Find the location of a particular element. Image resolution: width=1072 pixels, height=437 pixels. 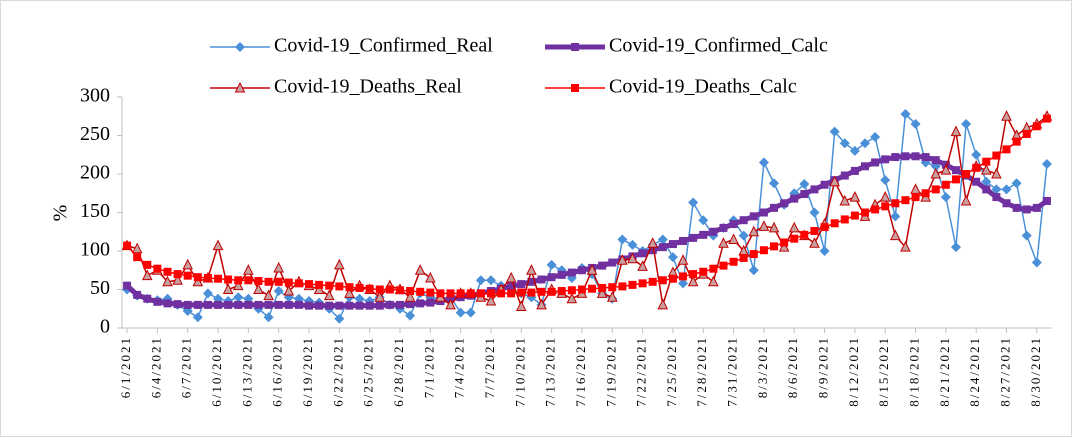

x-tick-label: 6/1/2021 is located at coordinates (125, 367).